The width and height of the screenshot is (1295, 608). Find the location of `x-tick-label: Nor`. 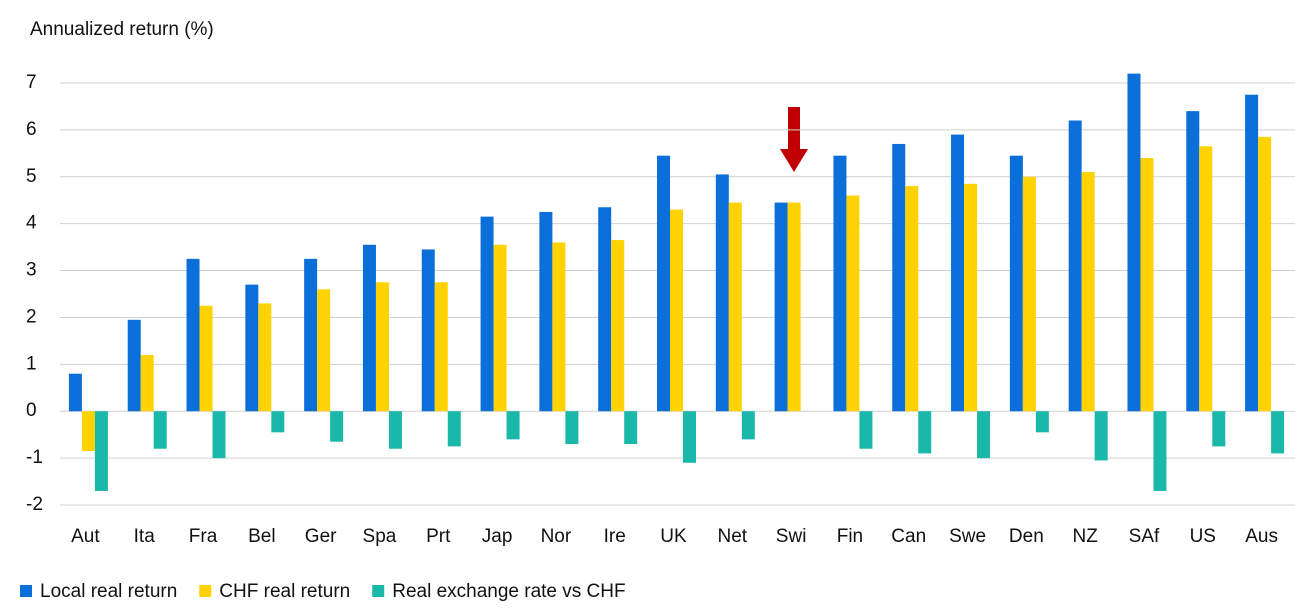

x-tick-label: Nor is located at coordinates (556, 536).